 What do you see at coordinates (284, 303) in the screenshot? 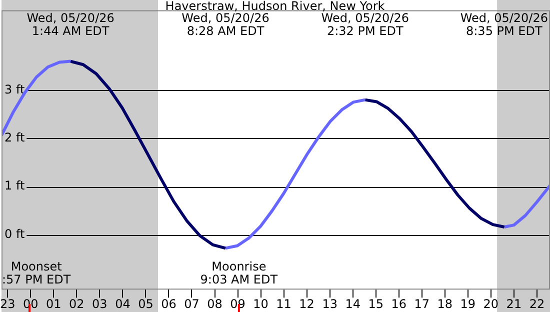
I see `x-tick-label: 11` at bounding box center [284, 303].